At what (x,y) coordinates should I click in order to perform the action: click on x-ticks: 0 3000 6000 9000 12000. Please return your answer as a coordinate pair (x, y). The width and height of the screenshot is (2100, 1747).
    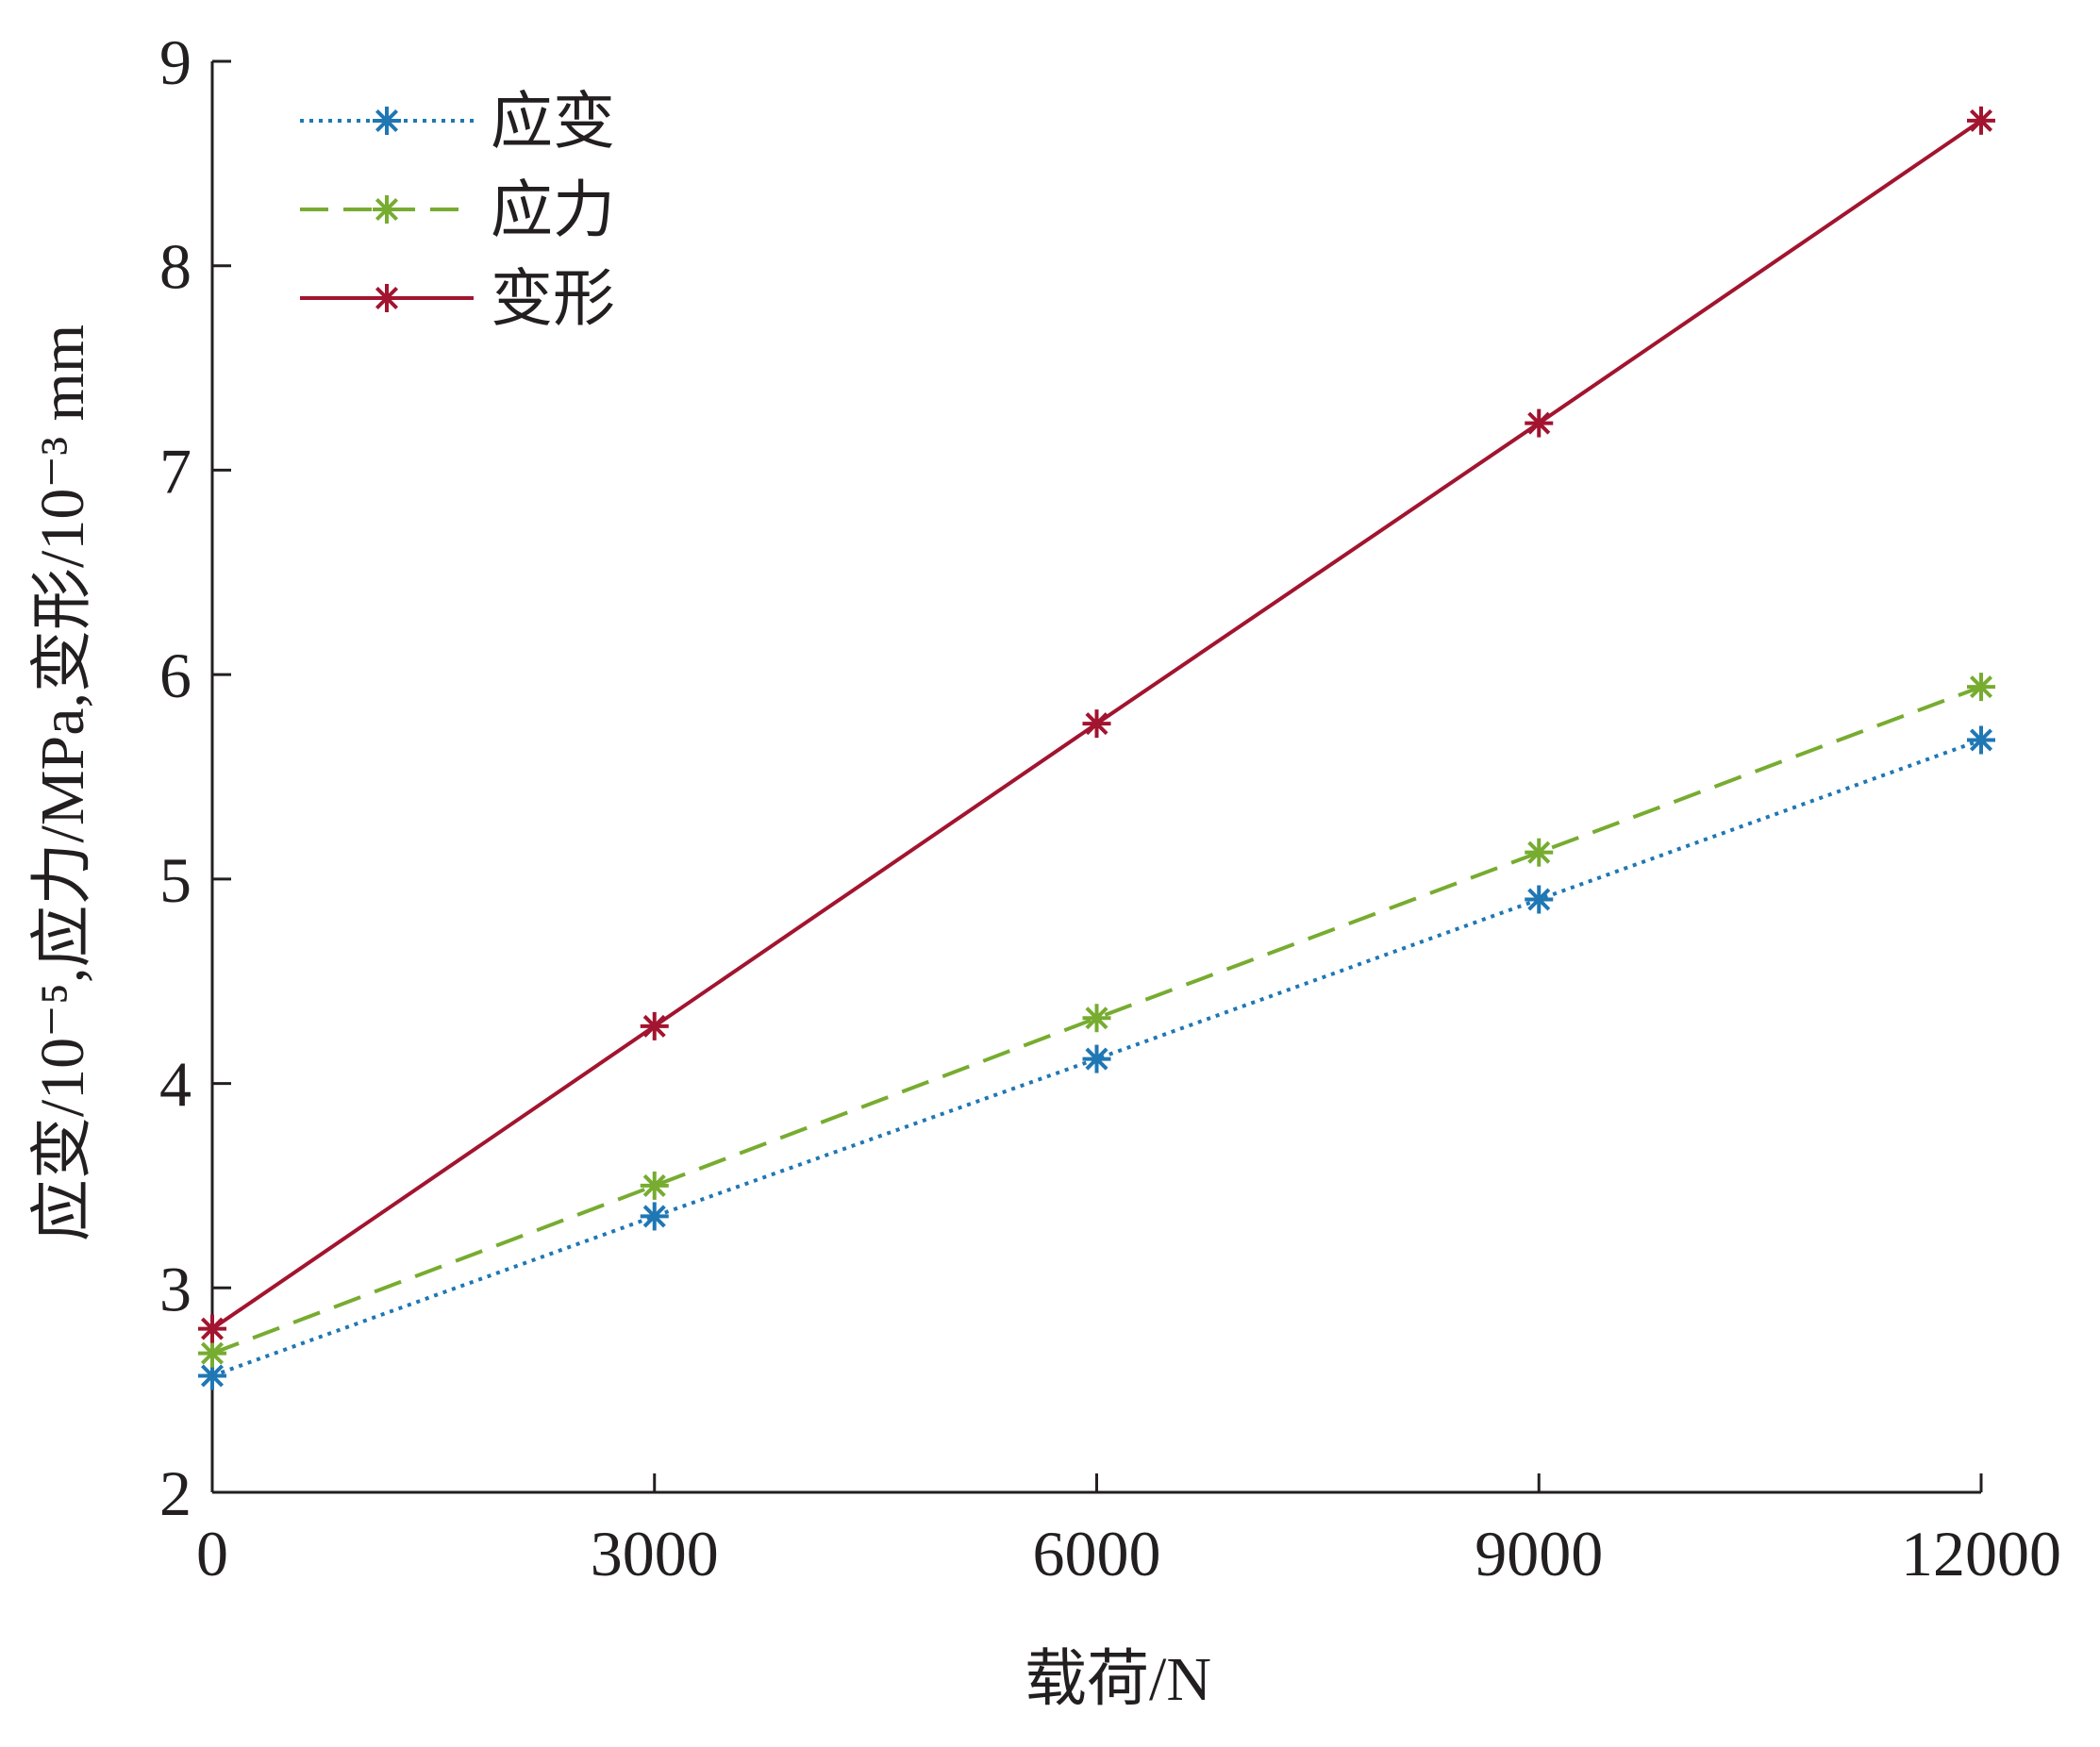
    Looking at the image, I should click on (1128, 1531).